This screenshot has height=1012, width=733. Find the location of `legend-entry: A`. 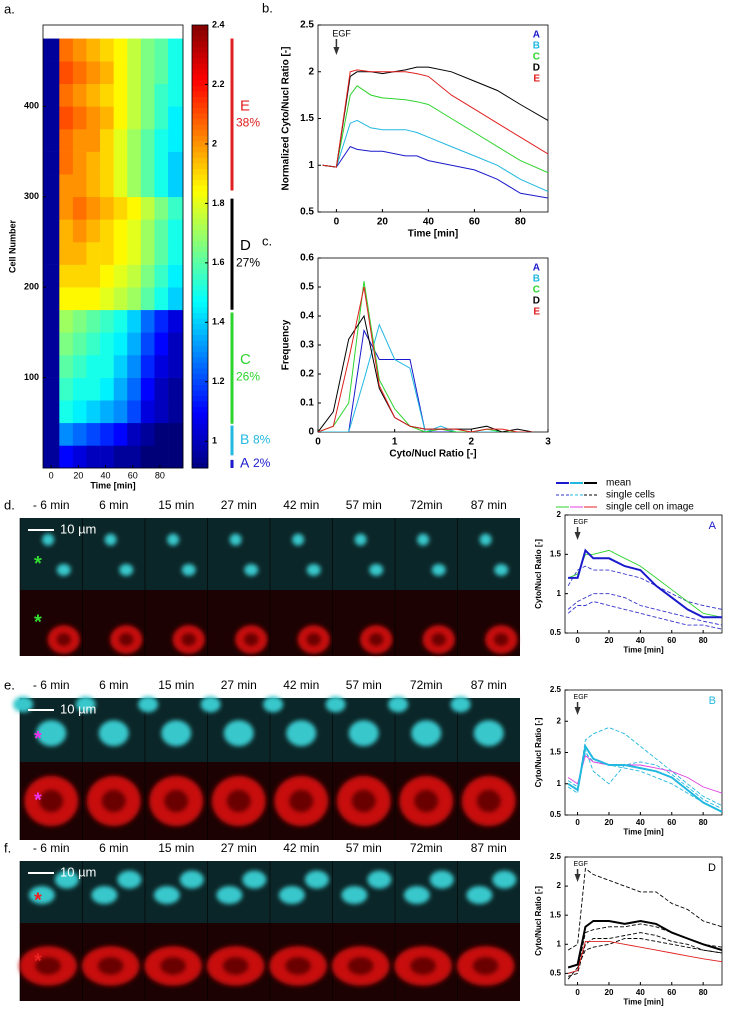

legend-entry: A is located at coordinates (536, 35).